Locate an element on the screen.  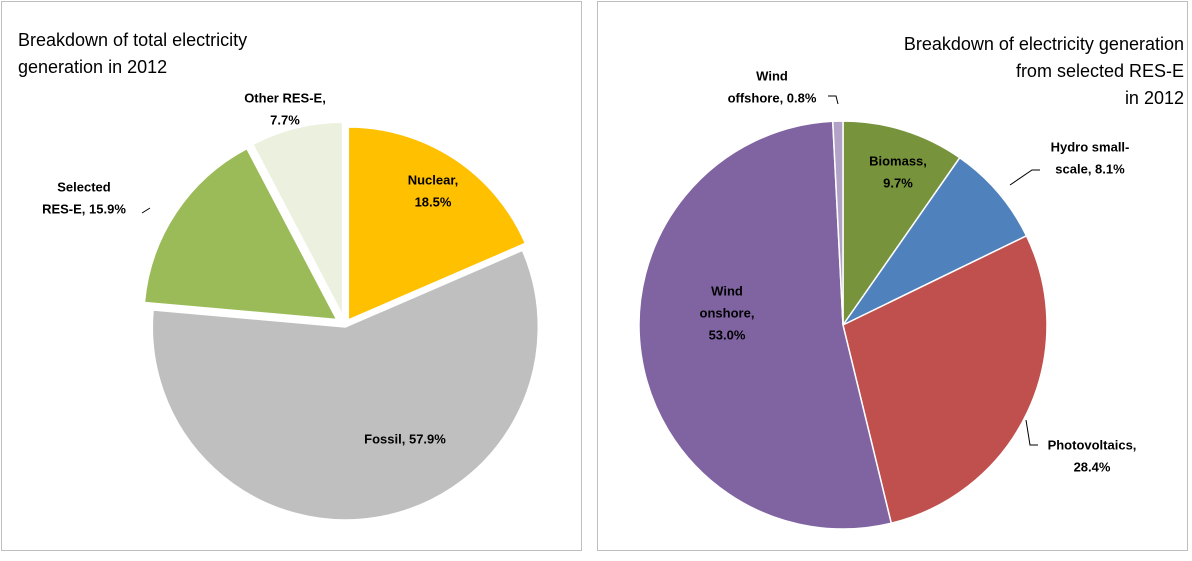
data-label: onshore, is located at coordinates (727, 312).